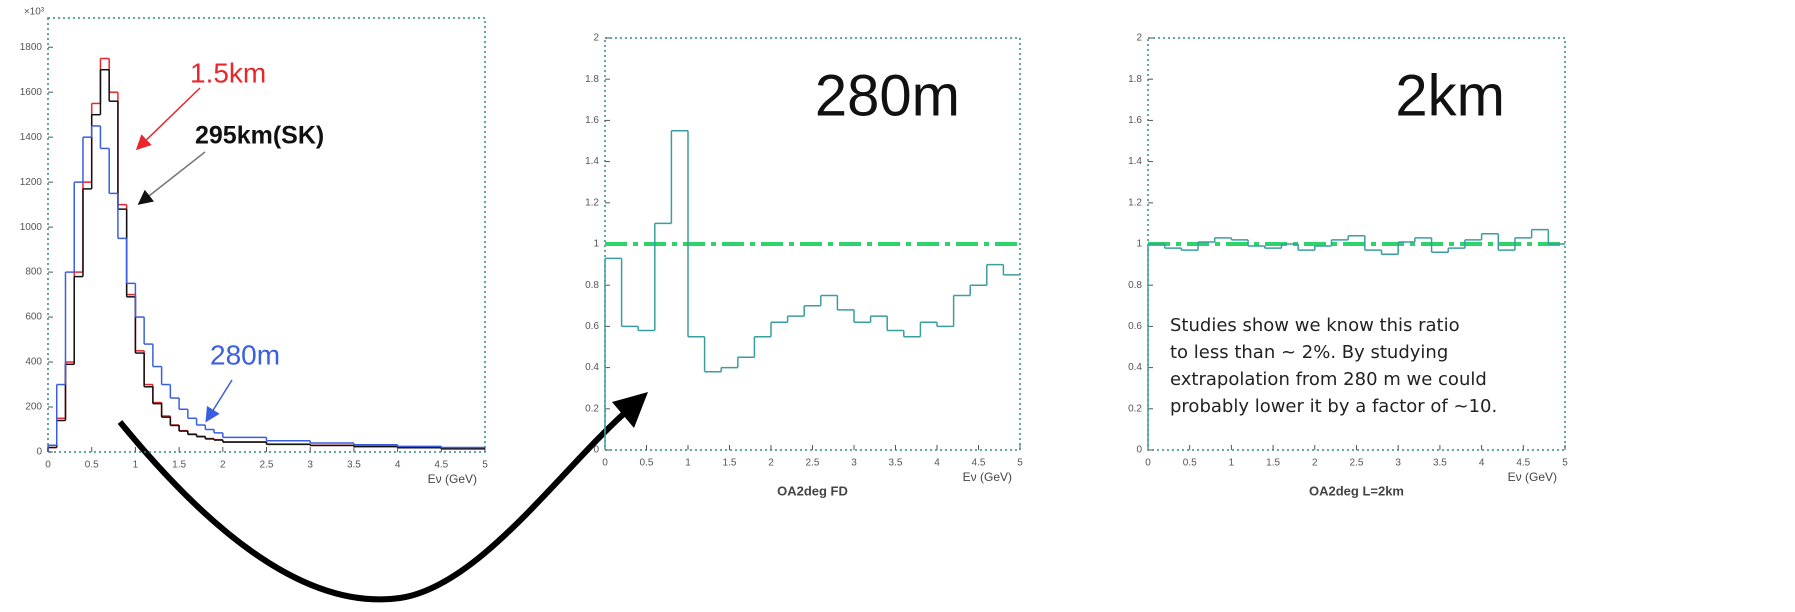 The height and width of the screenshot is (612, 1795). Describe the element at coordinates (31, 92) in the screenshot. I see `y-tick-label: 1600` at that location.